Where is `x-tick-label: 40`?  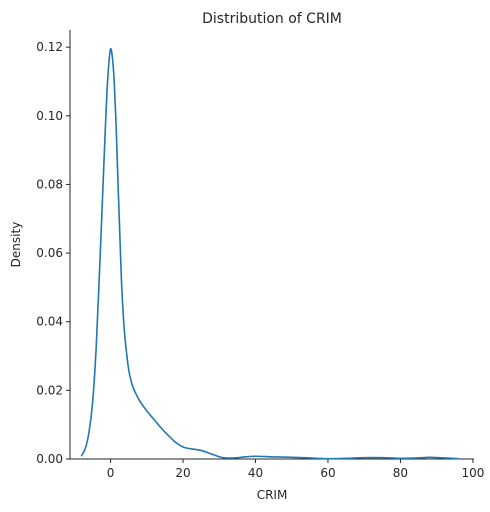 x-tick-label: 40 is located at coordinates (255, 473).